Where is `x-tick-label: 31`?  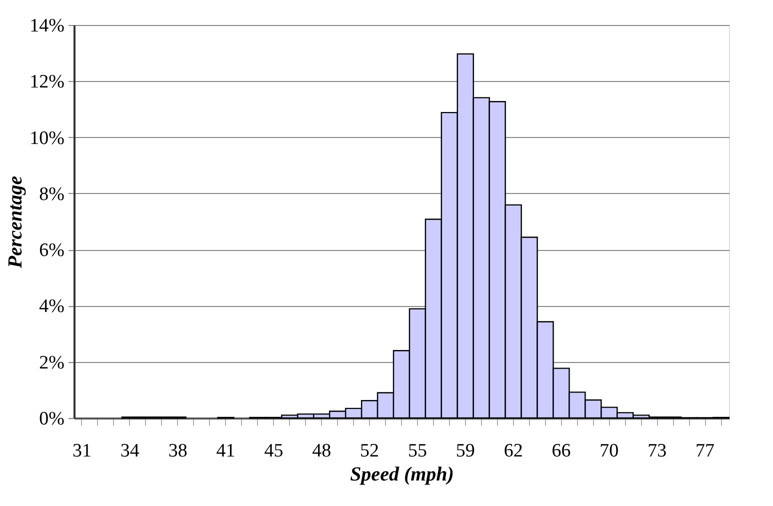 x-tick-label: 31 is located at coordinates (82, 451).